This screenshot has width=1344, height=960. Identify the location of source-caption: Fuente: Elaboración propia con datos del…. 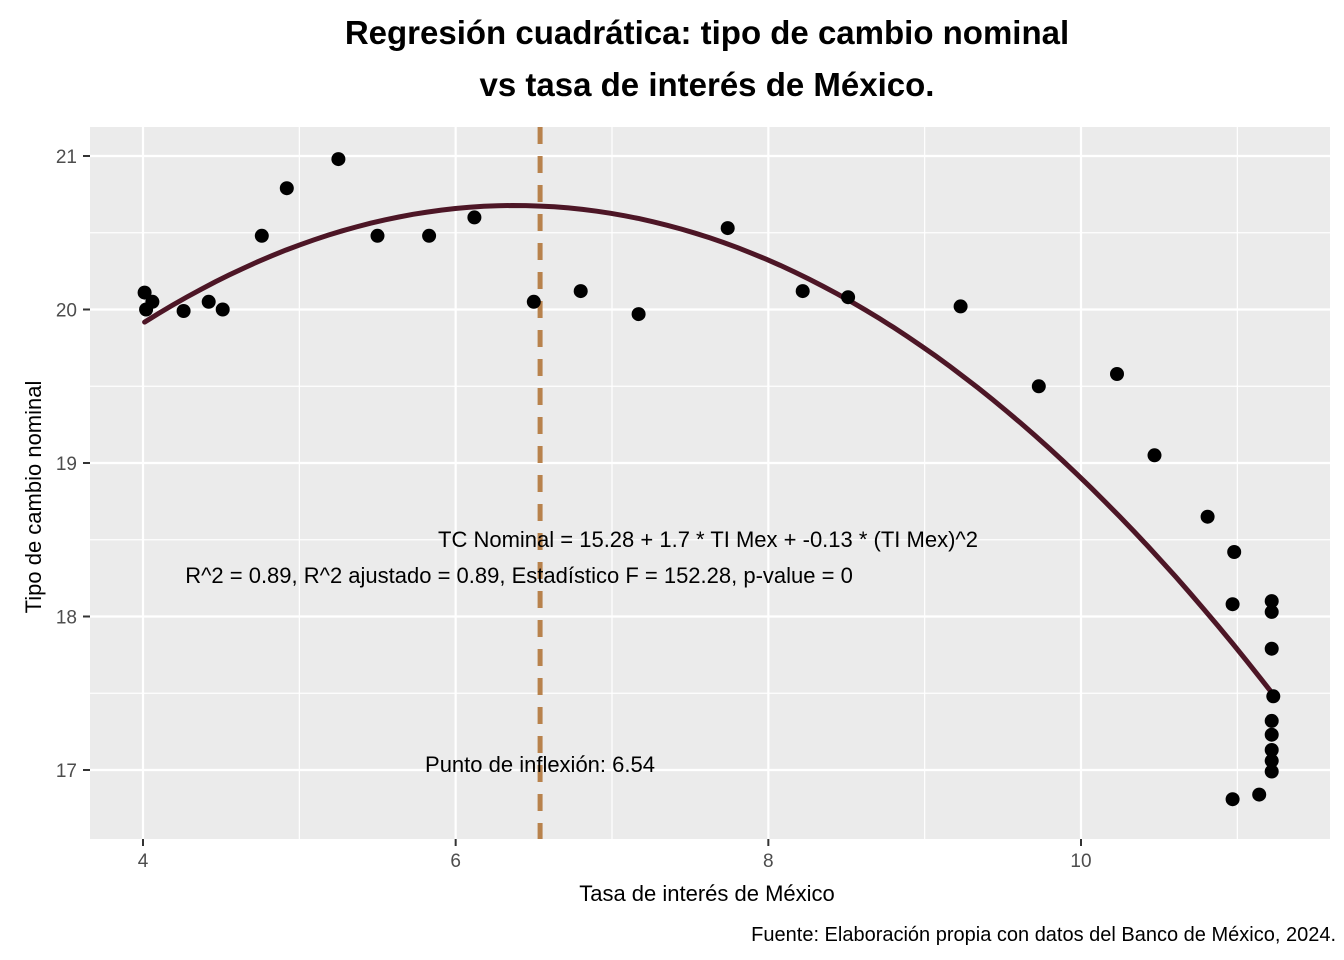
(1043, 935).